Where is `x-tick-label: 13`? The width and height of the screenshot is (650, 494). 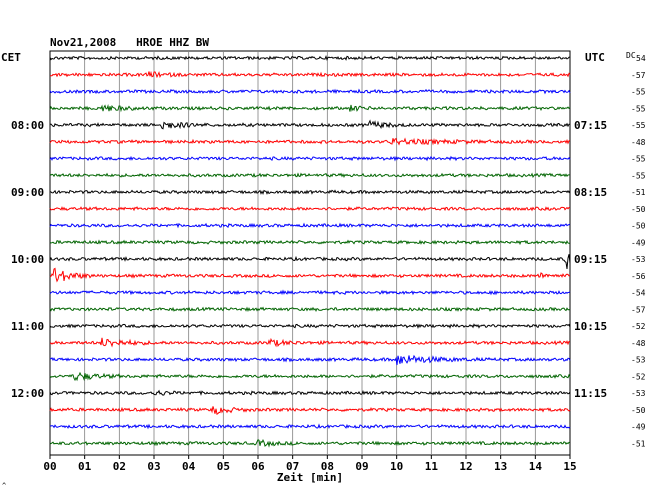 x-tick-label: 13 is located at coordinates (500, 466).